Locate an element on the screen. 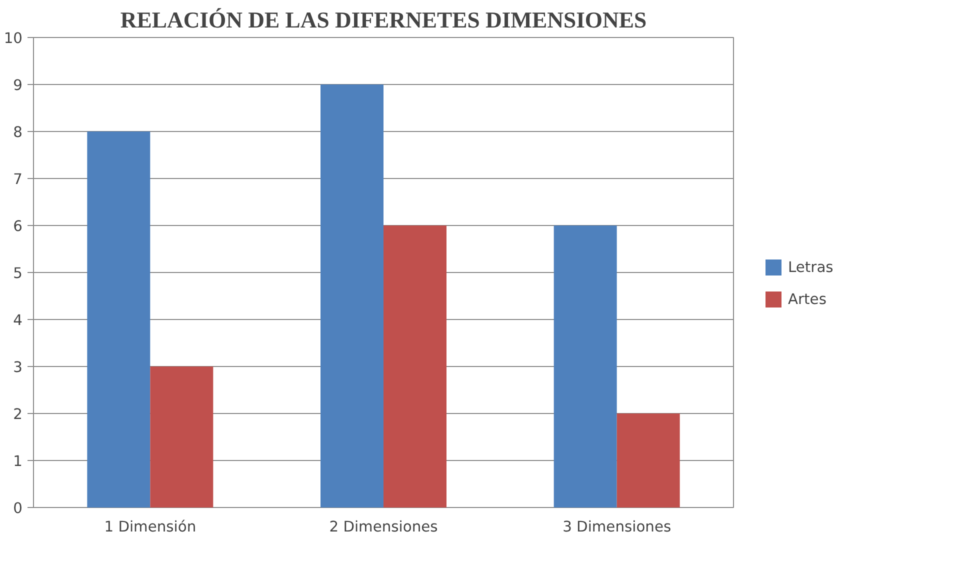  x-tick-label: 3 Dimensiones is located at coordinates (617, 527).